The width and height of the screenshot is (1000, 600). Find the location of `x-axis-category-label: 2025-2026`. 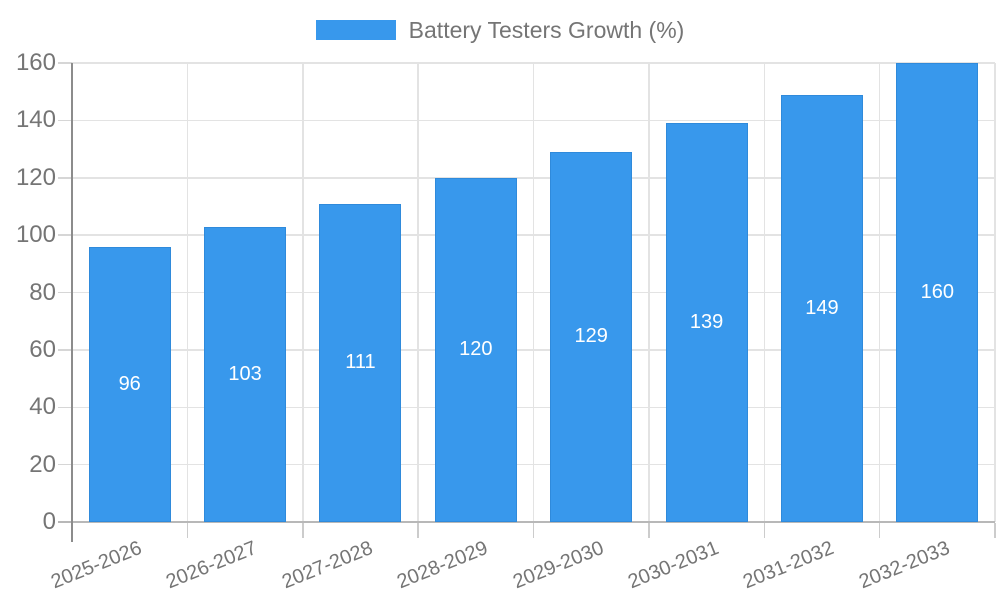

x-axis-category-label: 2025-2026 is located at coordinates (96, 565).